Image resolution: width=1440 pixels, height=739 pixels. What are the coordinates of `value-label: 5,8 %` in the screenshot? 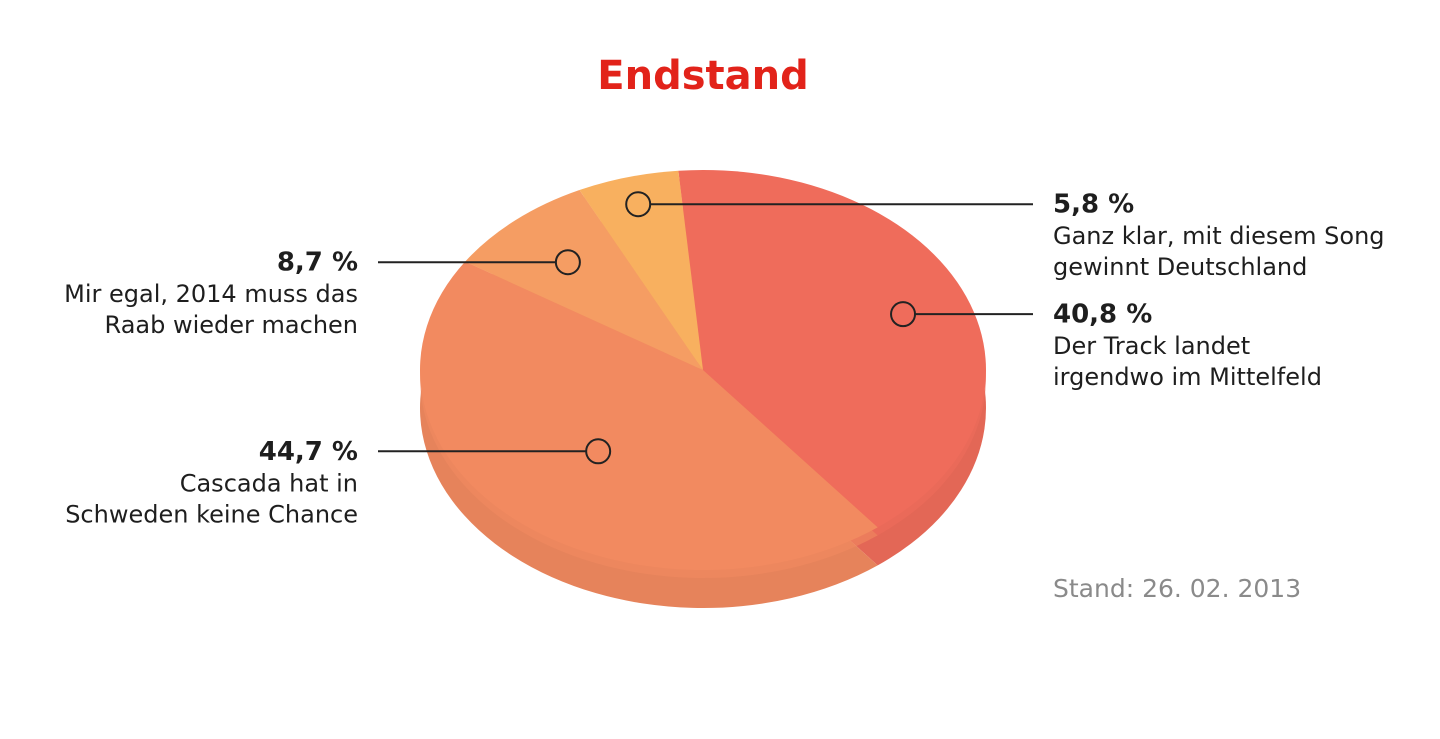 It's located at (1093, 205).